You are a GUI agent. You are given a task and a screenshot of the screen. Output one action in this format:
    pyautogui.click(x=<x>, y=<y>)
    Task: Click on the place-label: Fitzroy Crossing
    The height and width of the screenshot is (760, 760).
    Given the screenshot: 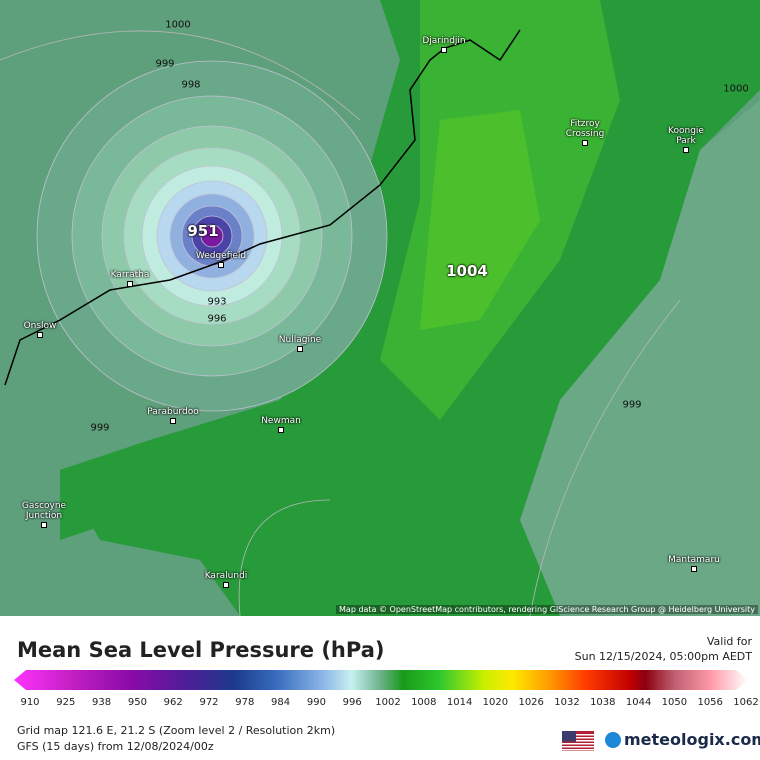 What is the action you would take?
    pyautogui.click(x=585, y=129)
    